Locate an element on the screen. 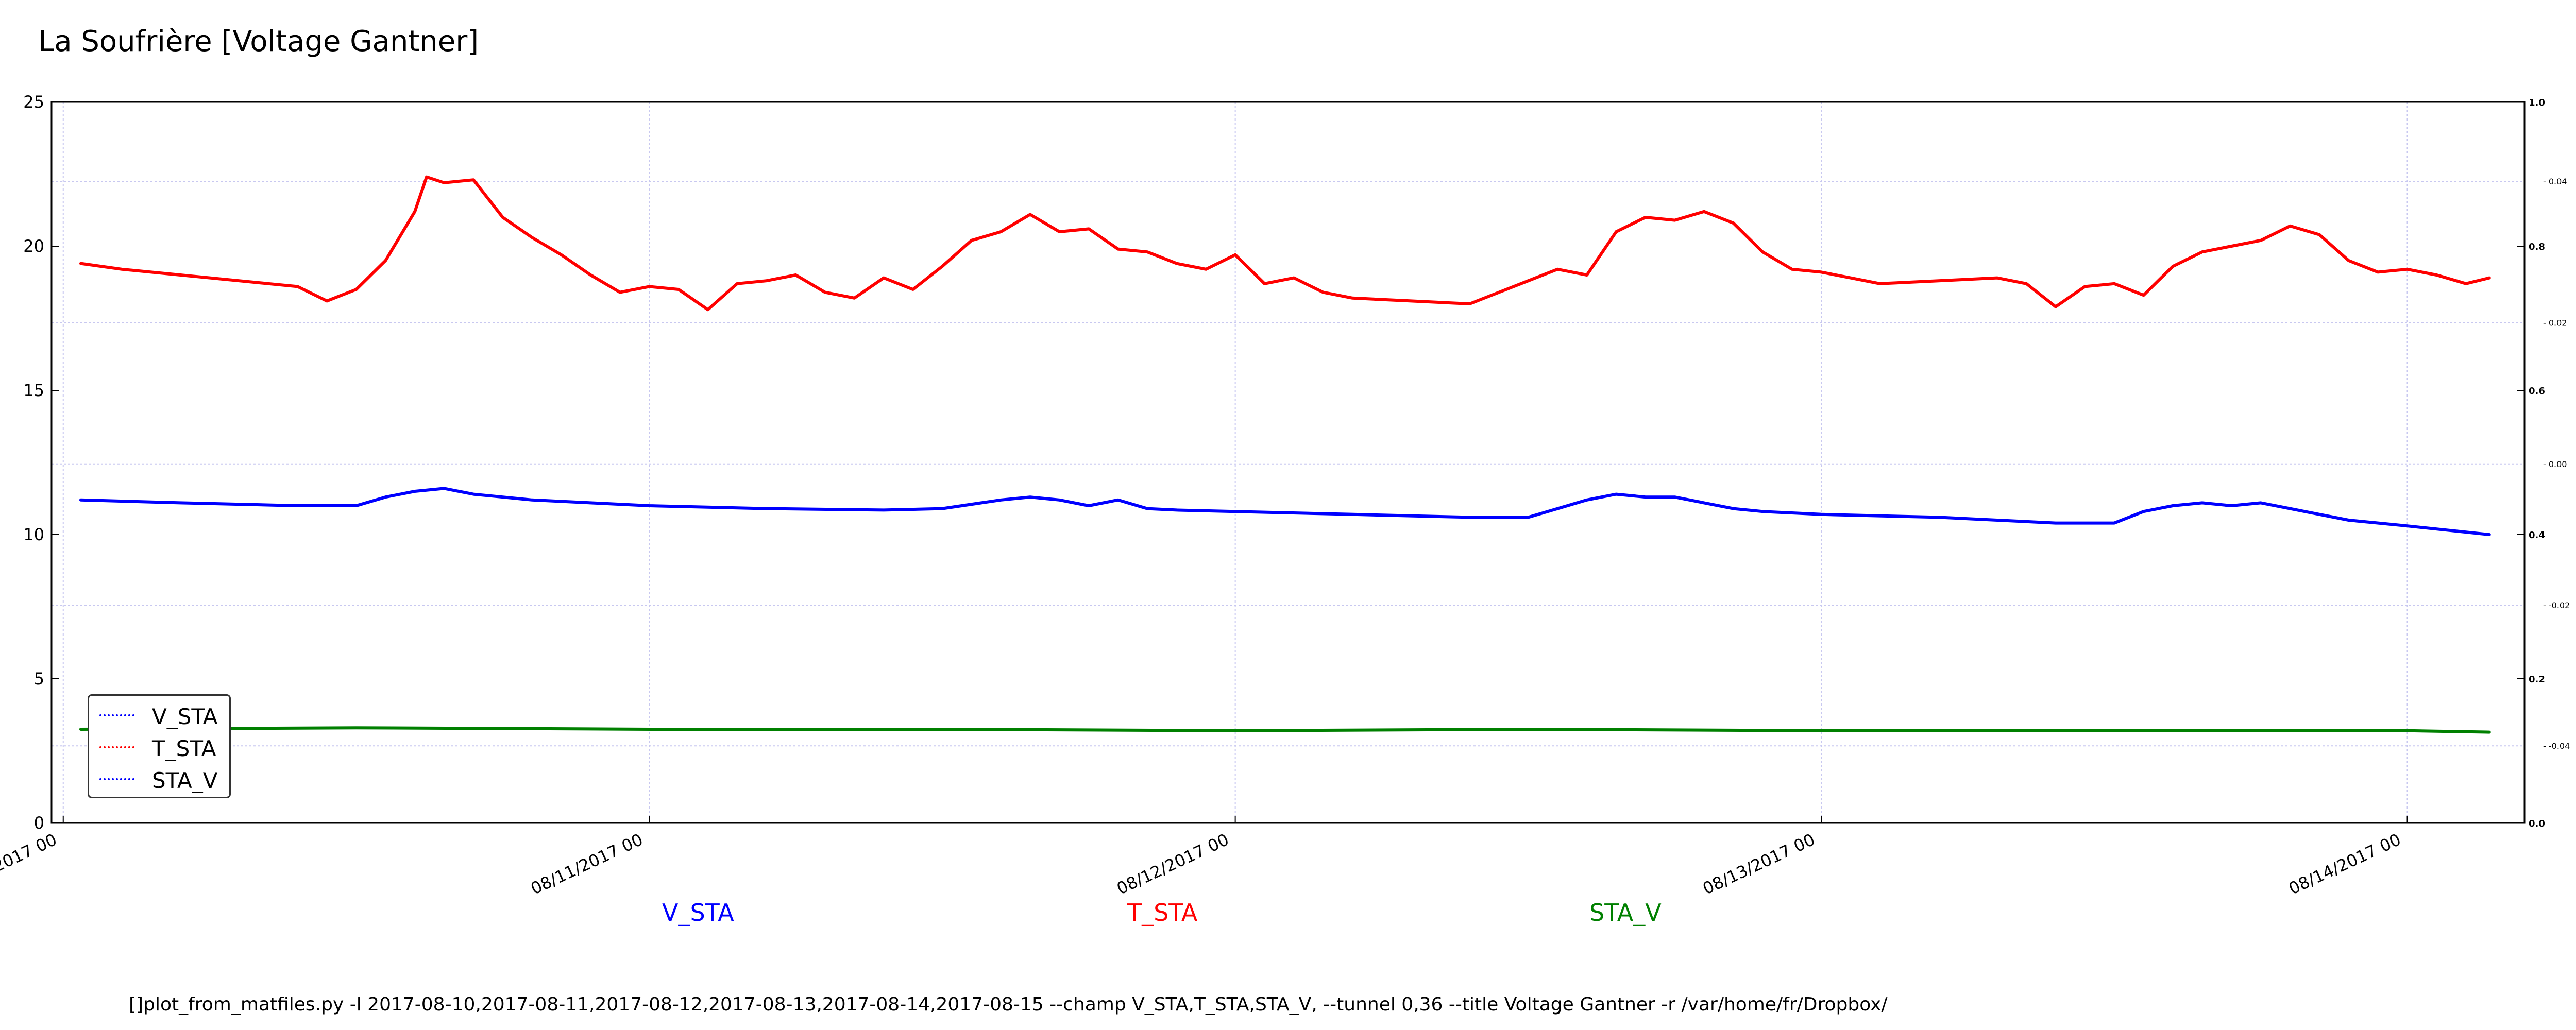  y2-tick-label: 1.0 is located at coordinates (2537, 102).